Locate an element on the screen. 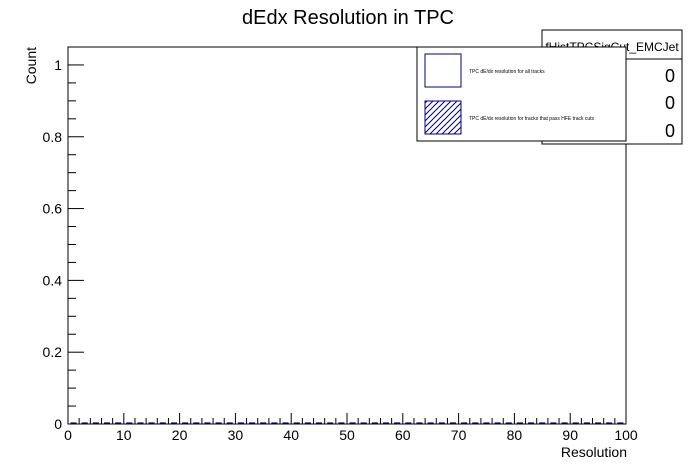 The height and width of the screenshot is (472, 696). stats-stddev-value: 0 is located at coordinates (670, 131).